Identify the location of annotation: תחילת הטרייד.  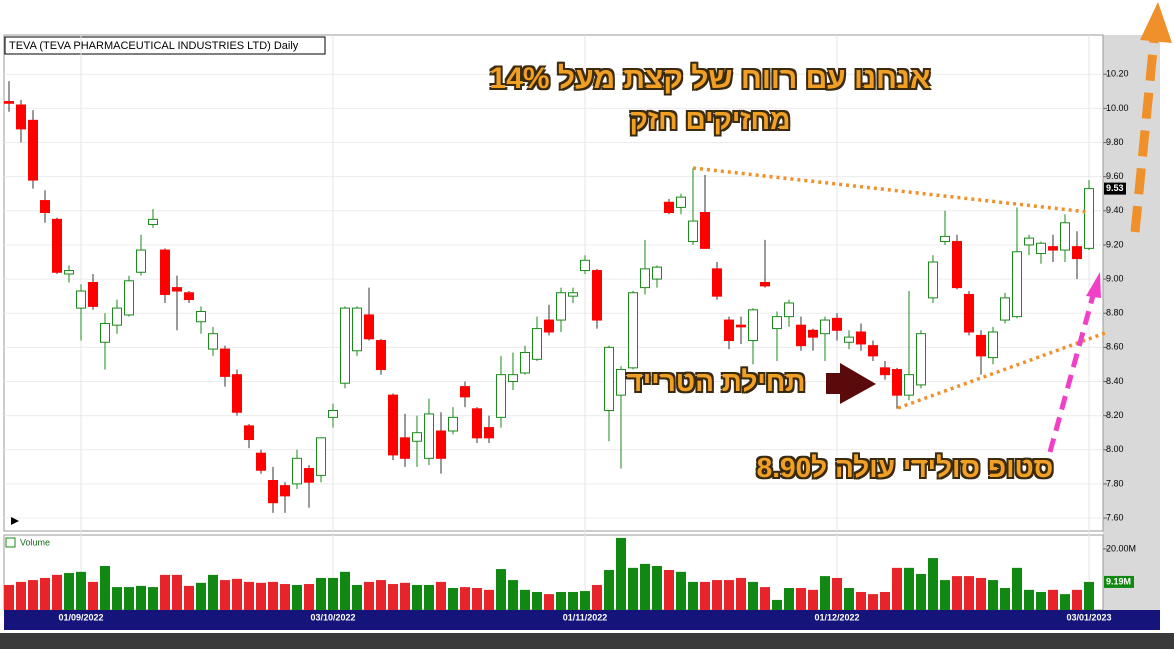
(716, 381).